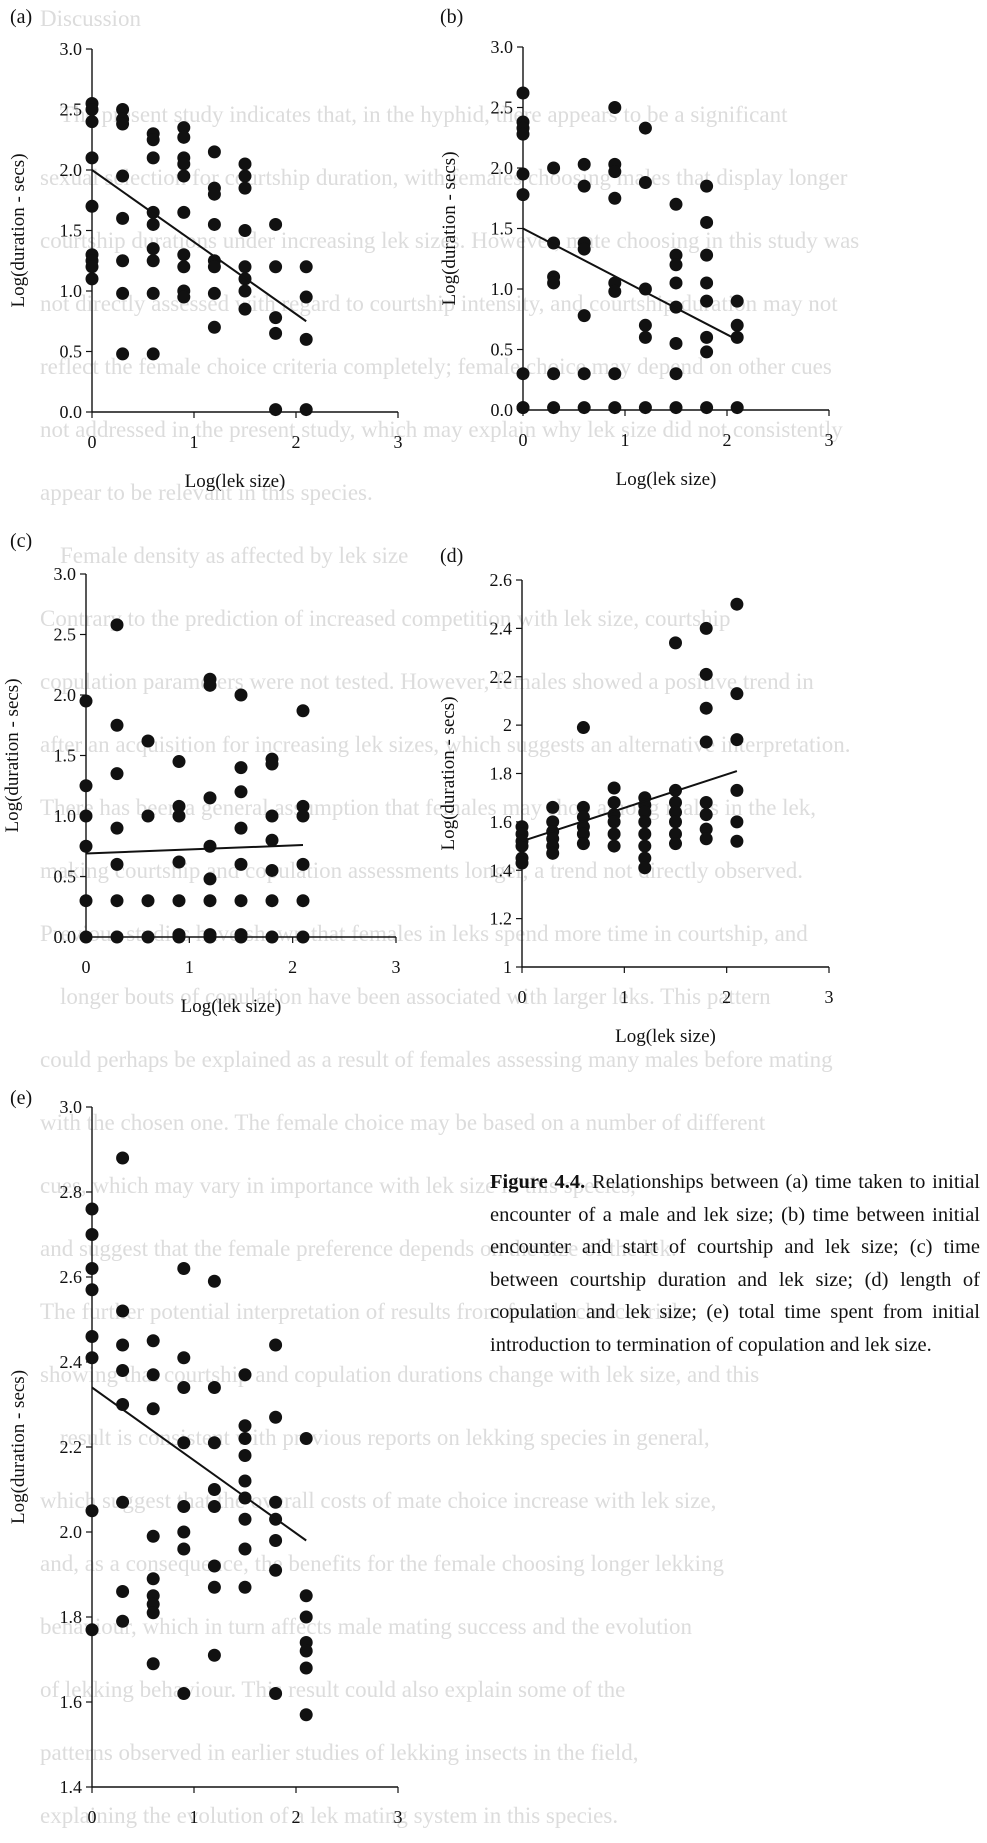  I want to click on y-tick-label-a: 2.0, so click(71, 170).